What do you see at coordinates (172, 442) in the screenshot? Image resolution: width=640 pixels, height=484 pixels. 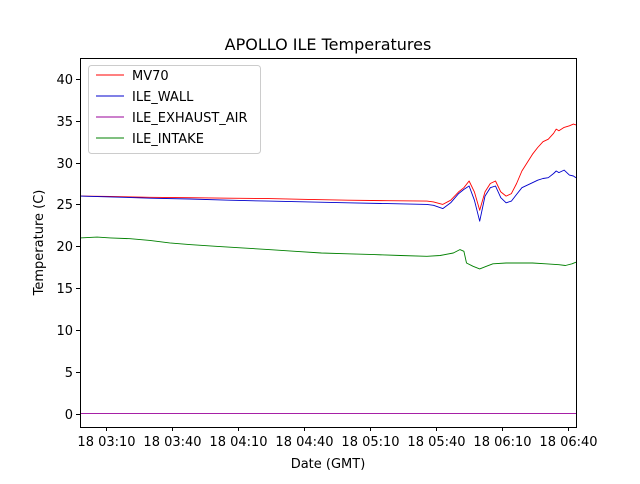 I see `x-tick-label: 18 03:40` at bounding box center [172, 442].